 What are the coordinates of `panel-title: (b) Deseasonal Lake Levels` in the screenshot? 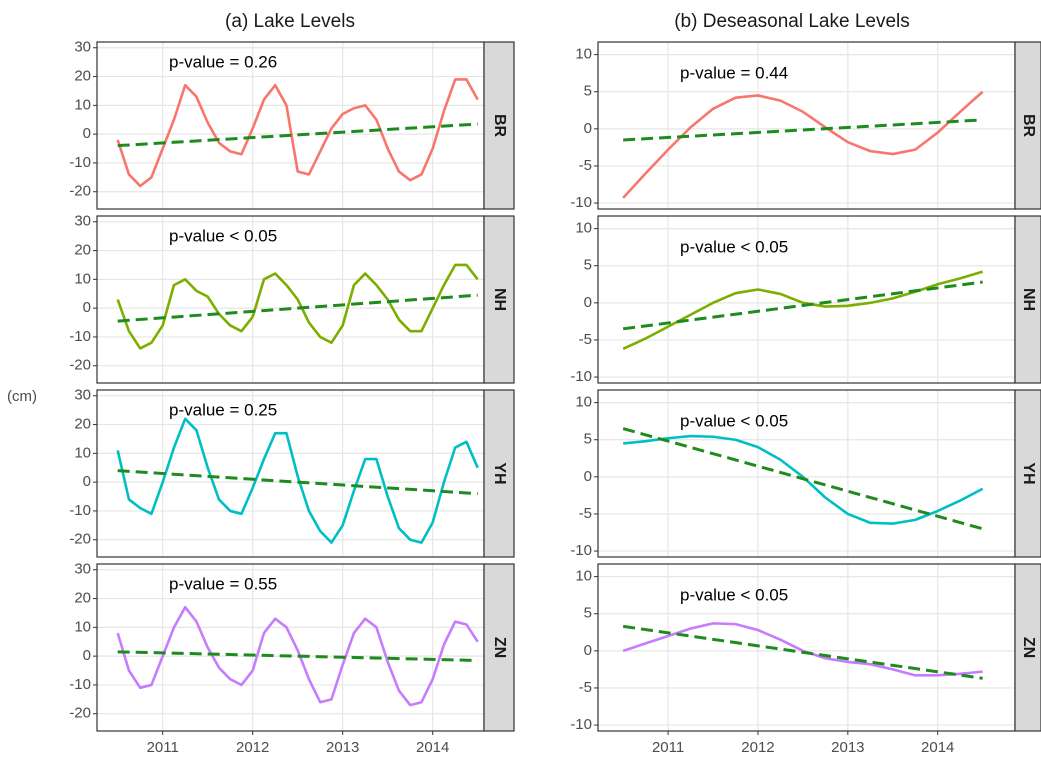 It's located at (792, 21).